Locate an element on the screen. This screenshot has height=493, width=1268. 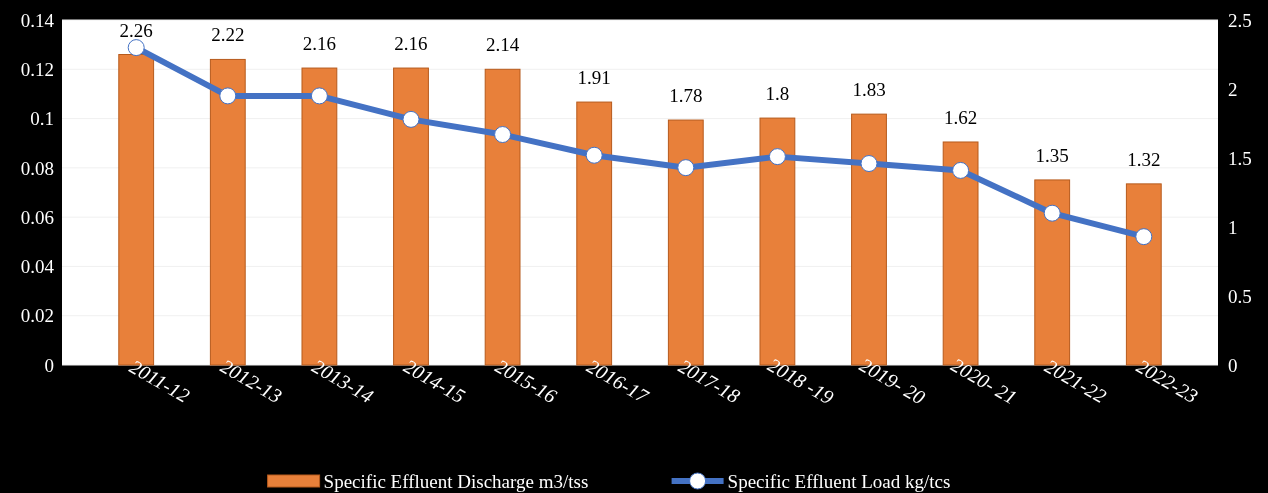
annotation: 2.26 is located at coordinates (136, 30).